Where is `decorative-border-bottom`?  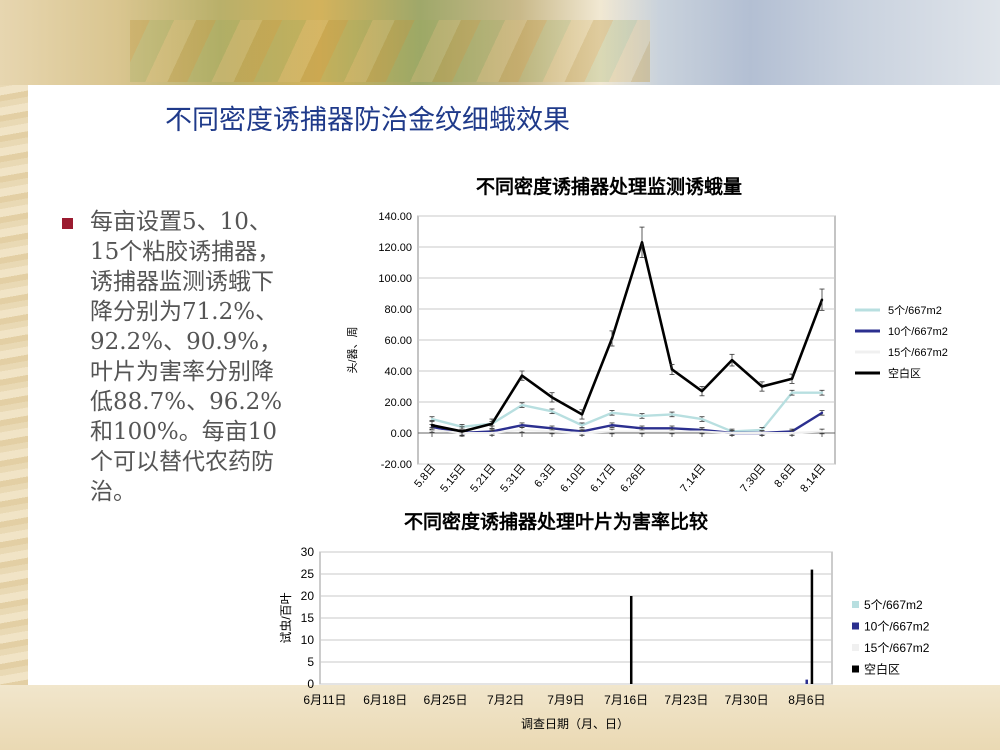
decorative-border-bottom is located at coordinates (500, 717).